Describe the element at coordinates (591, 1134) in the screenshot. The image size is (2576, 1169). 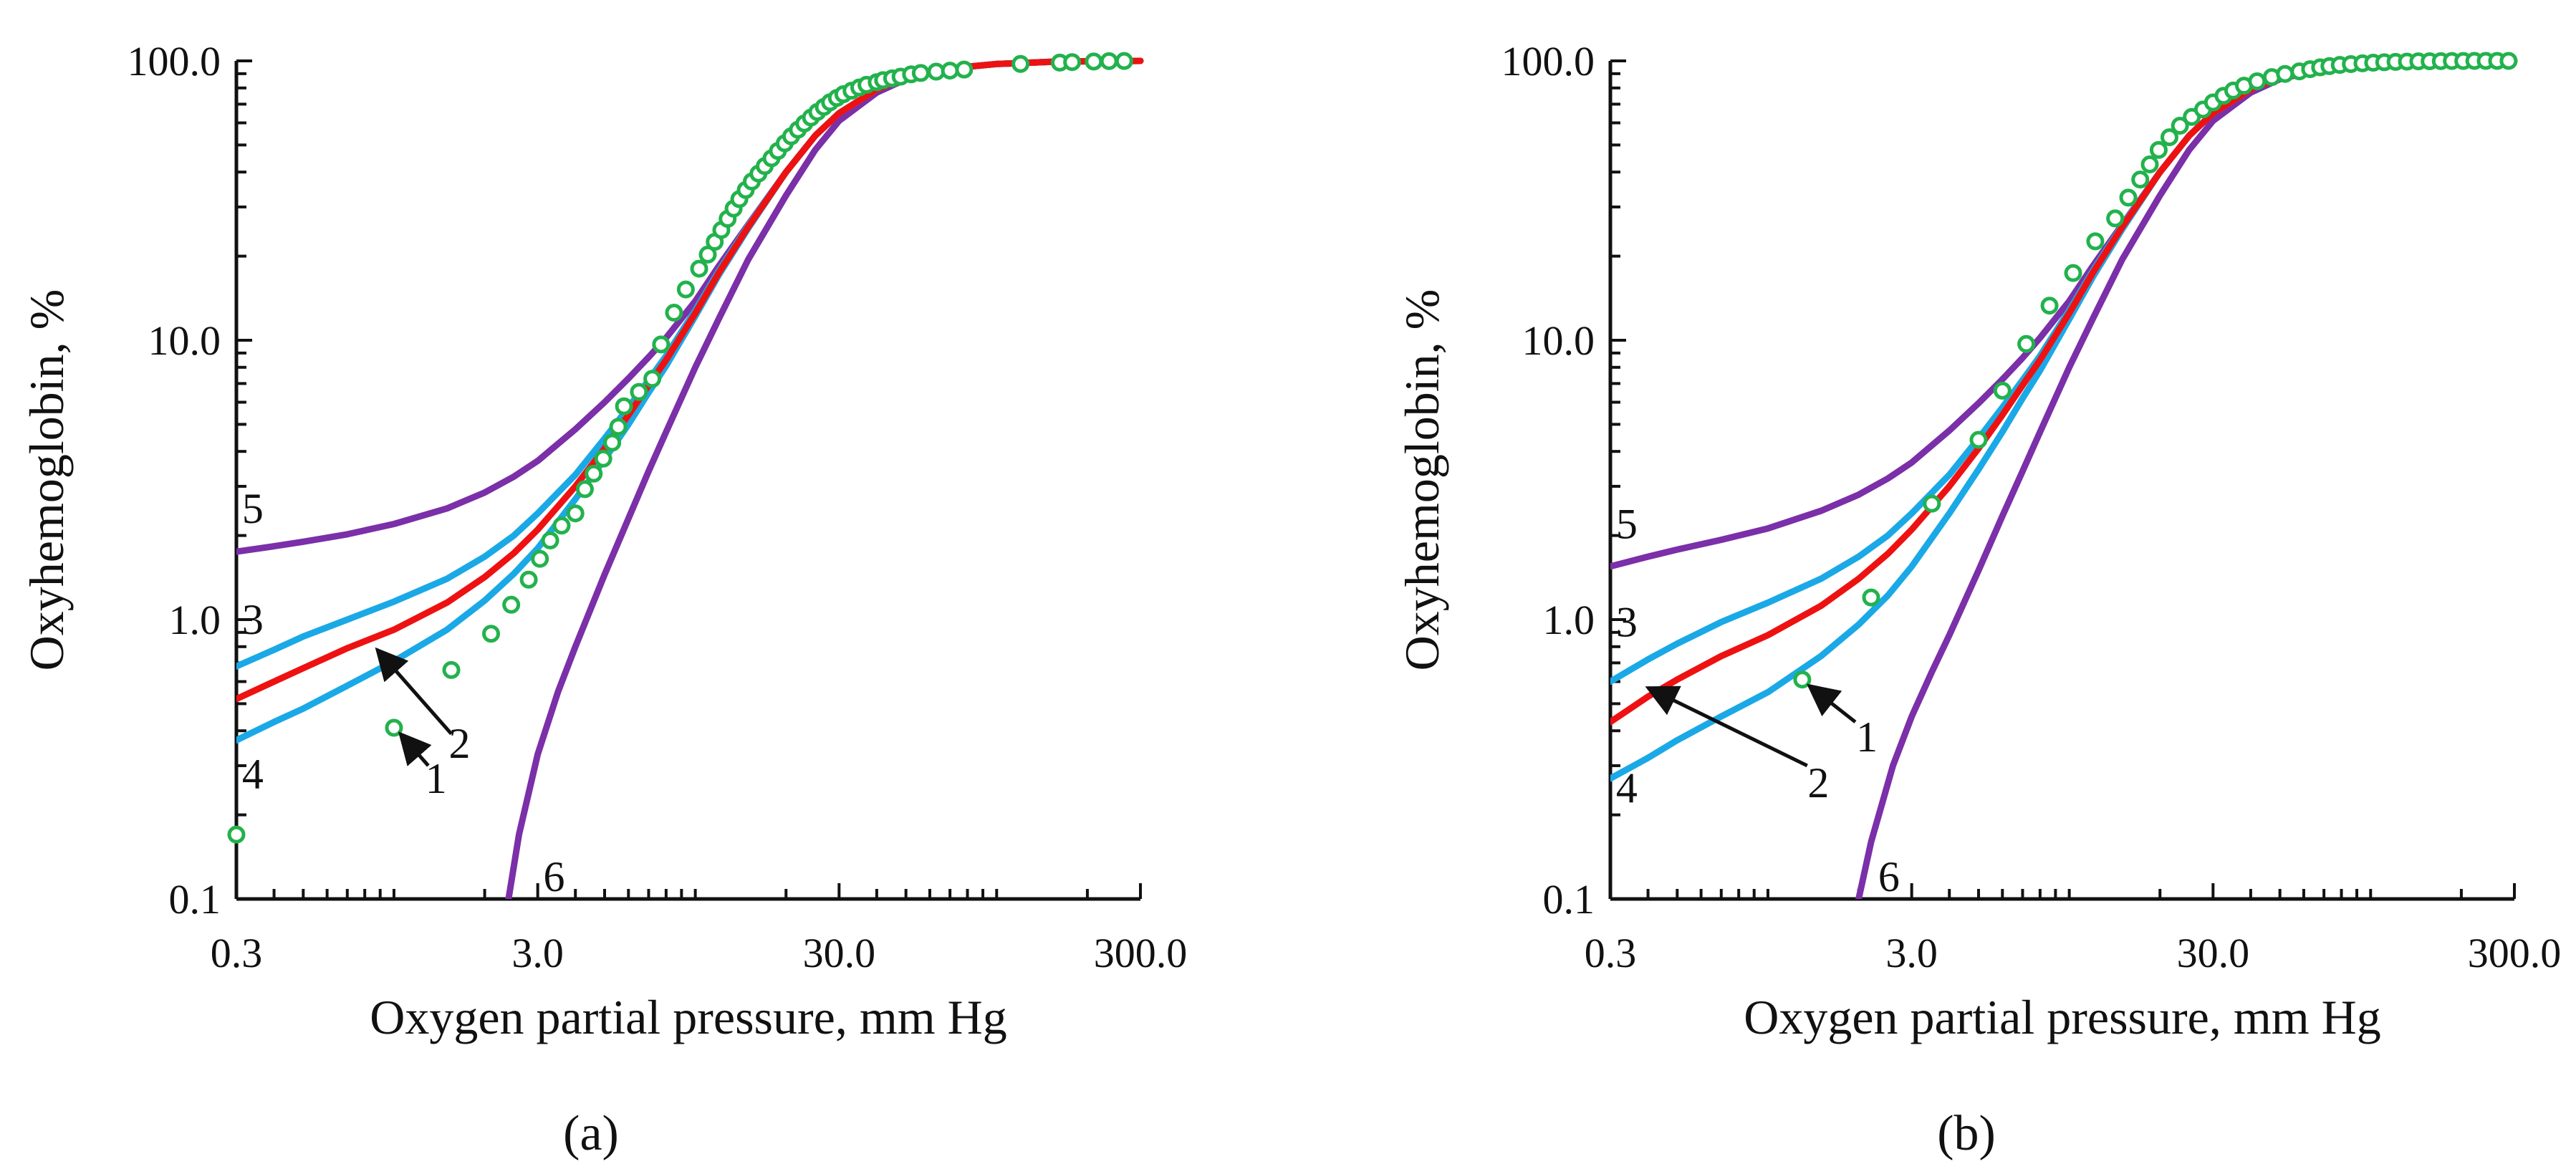
I see `panel-label-a: (a)` at that location.